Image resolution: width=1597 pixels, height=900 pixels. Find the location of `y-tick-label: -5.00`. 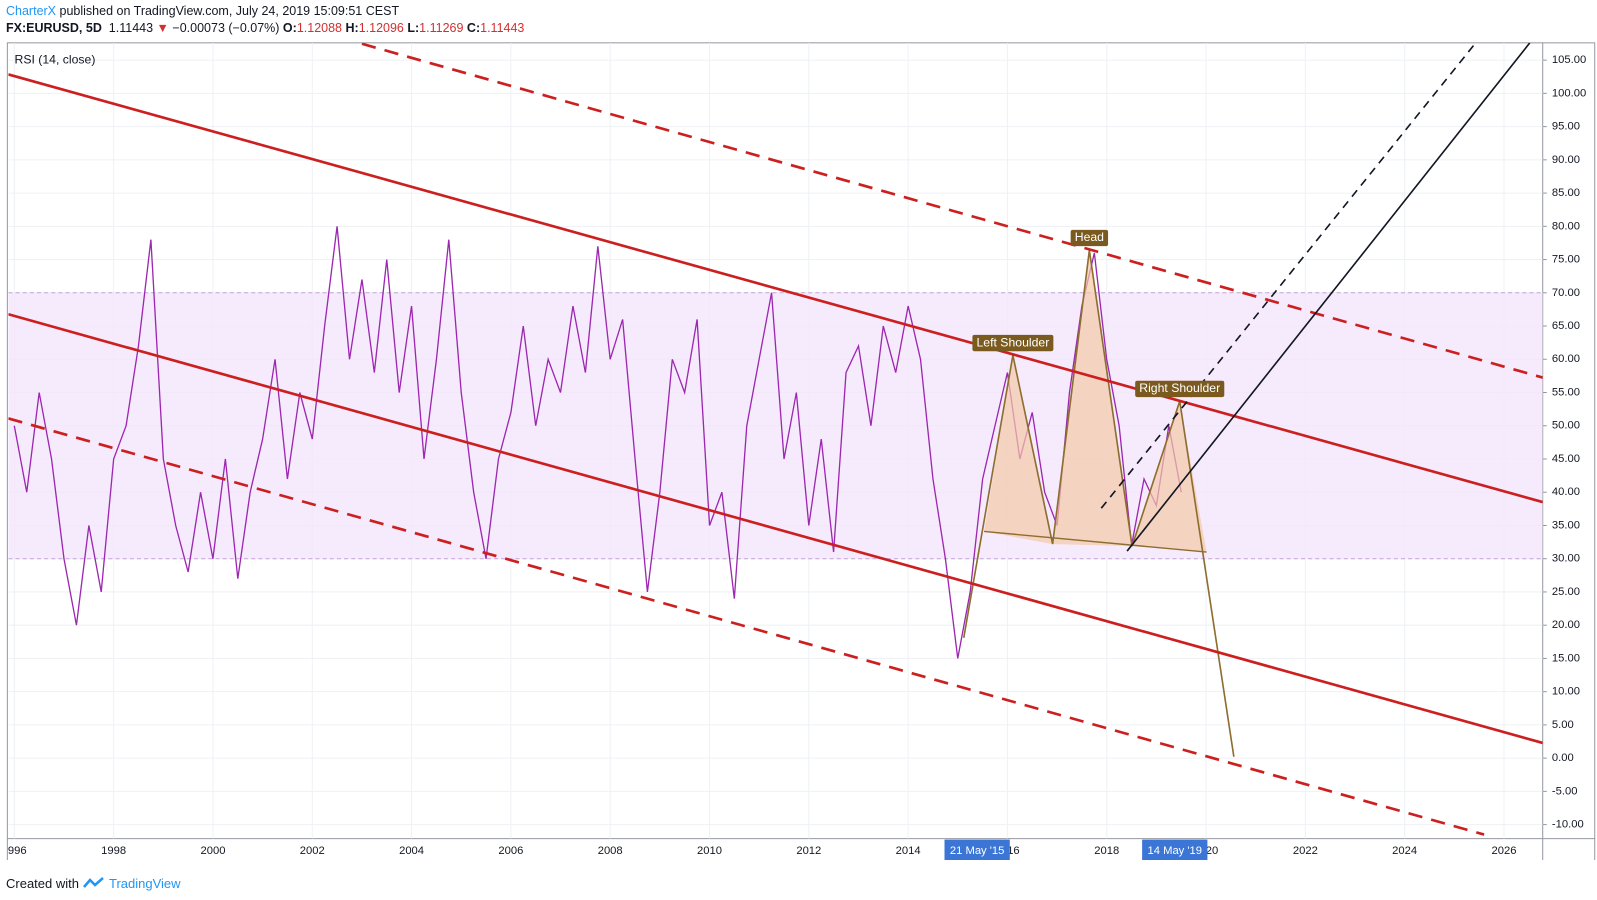

y-tick-label: -5.00 is located at coordinates (1565, 791).